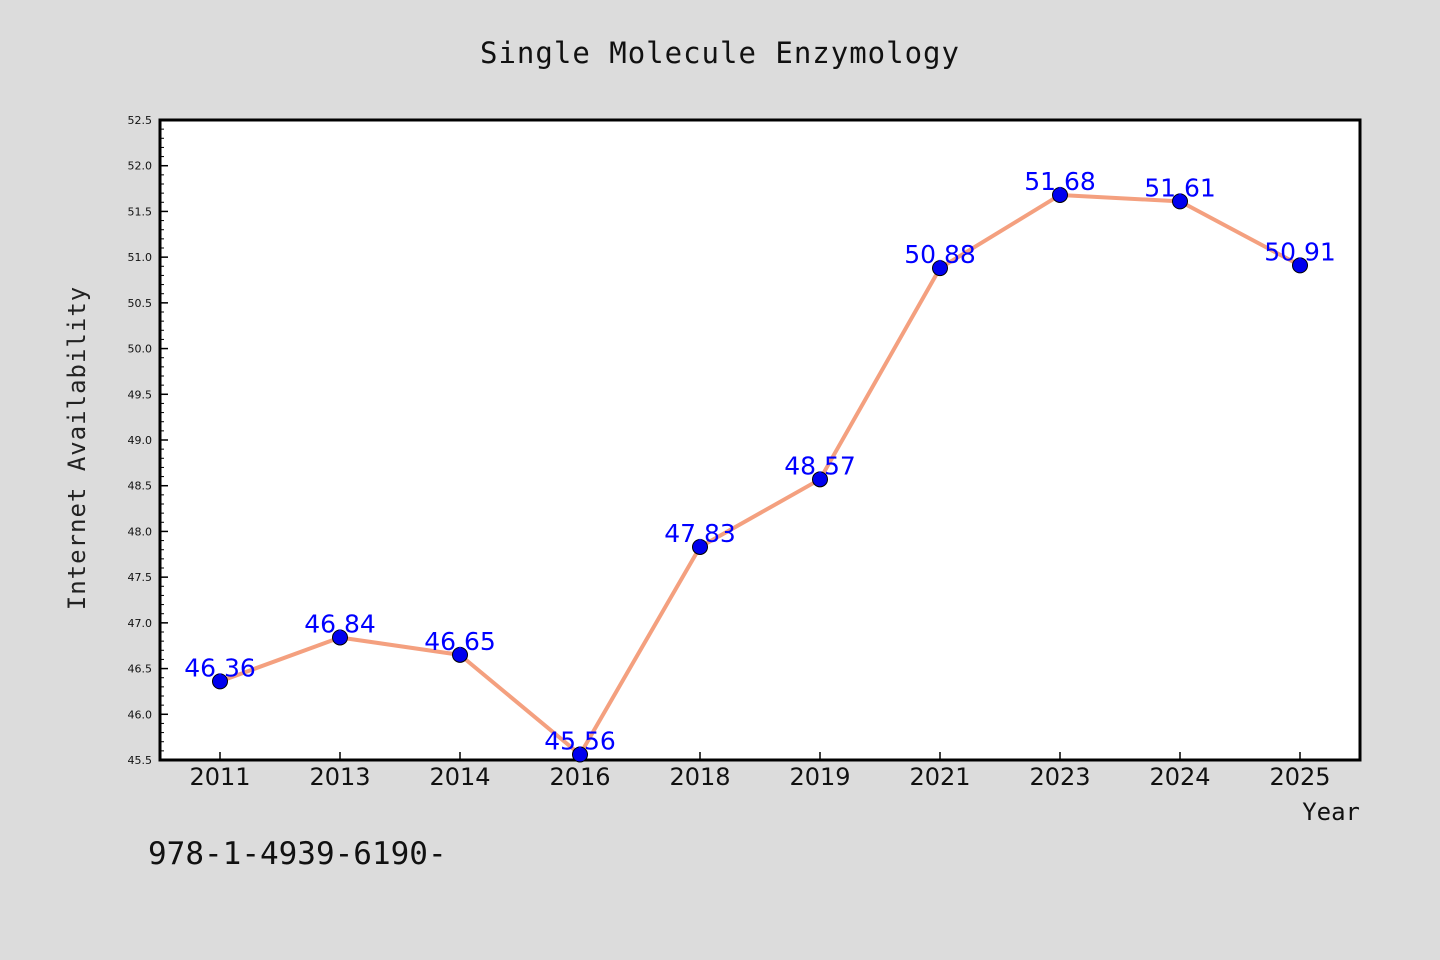 The width and height of the screenshot is (1440, 960). I want to click on data-label: 45.56, so click(580, 741).